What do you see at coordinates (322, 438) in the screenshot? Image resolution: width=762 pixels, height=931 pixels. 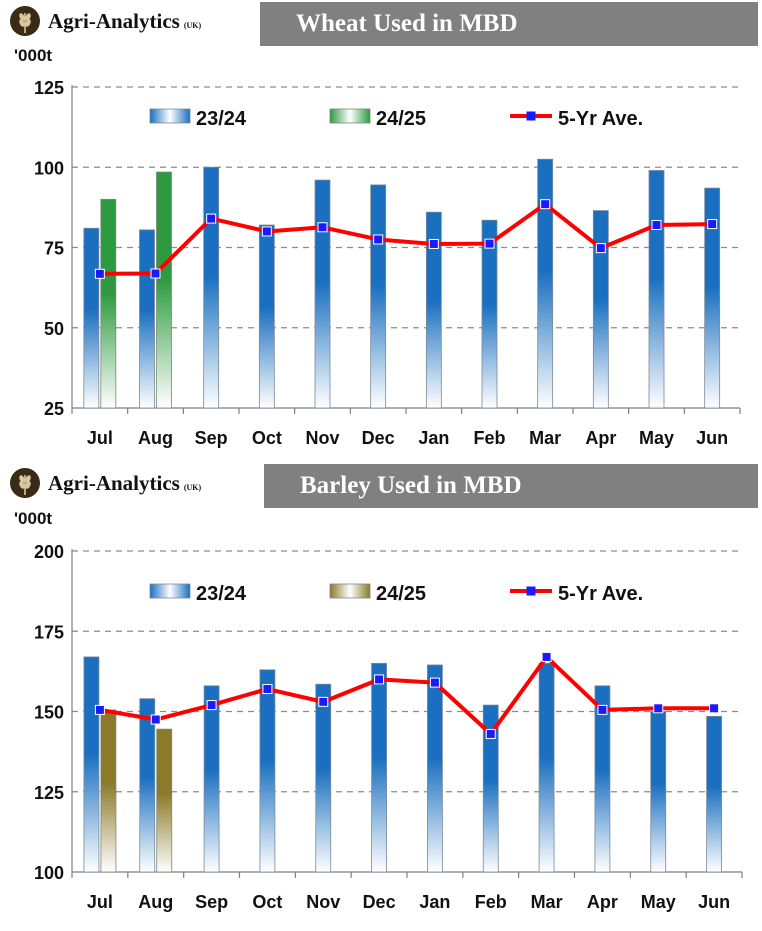 I see `x-tick-label: Nov` at bounding box center [322, 438].